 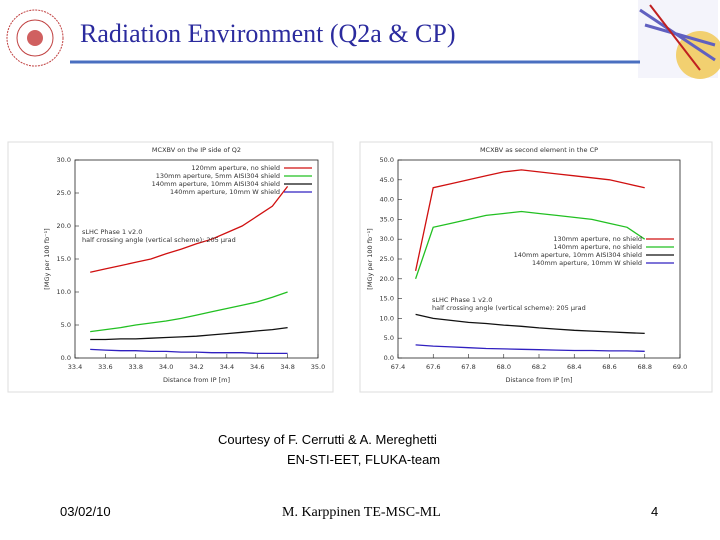 What do you see at coordinates (654, 511) in the screenshot?
I see `page-number: 4` at bounding box center [654, 511].